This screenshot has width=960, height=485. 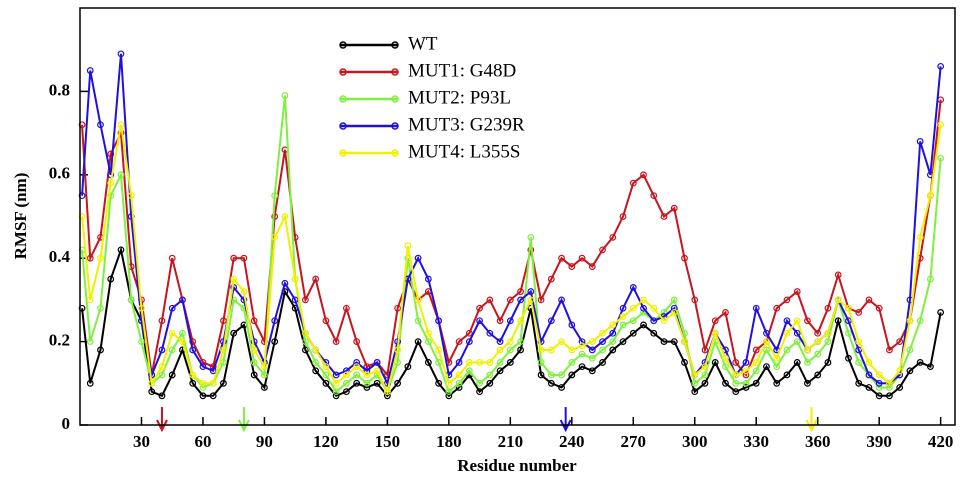 What do you see at coordinates (59, 340) in the screenshot?
I see `y-tick-label: 0.2` at bounding box center [59, 340].